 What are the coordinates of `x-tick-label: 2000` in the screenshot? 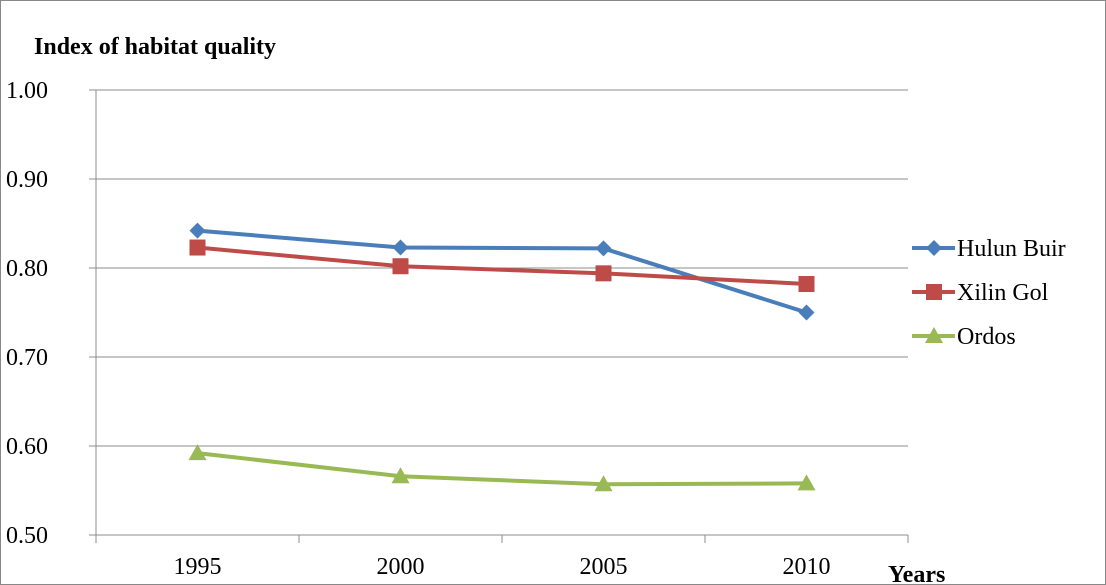 It's located at (401, 567).